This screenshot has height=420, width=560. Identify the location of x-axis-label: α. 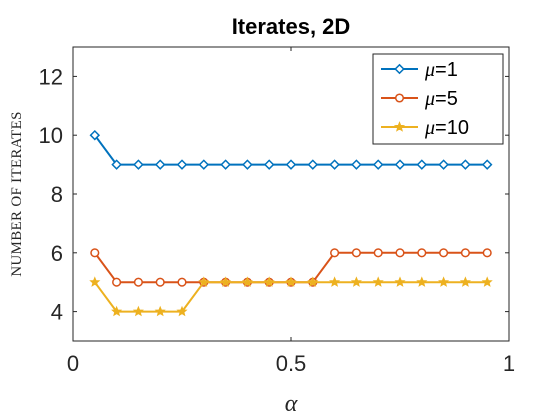
(291, 404).